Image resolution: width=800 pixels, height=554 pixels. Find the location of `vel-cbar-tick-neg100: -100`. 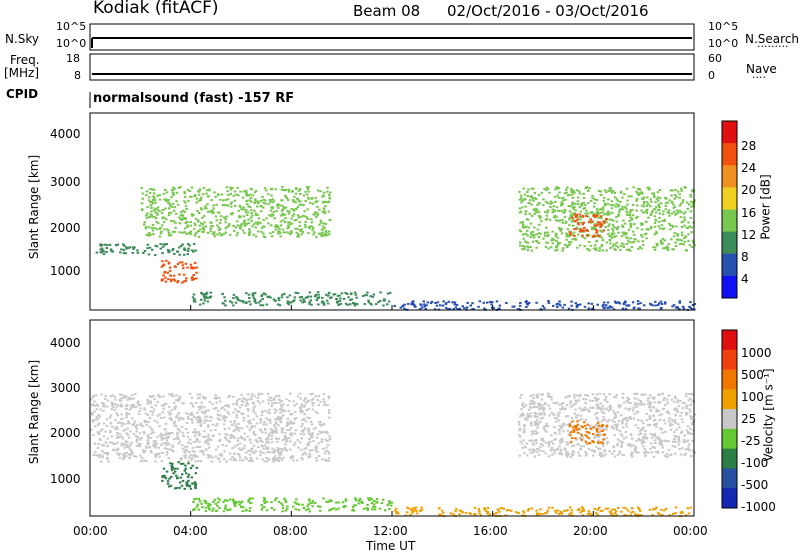

vel-cbar-tick-neg100: -100 is located at coordinates (755, 463).